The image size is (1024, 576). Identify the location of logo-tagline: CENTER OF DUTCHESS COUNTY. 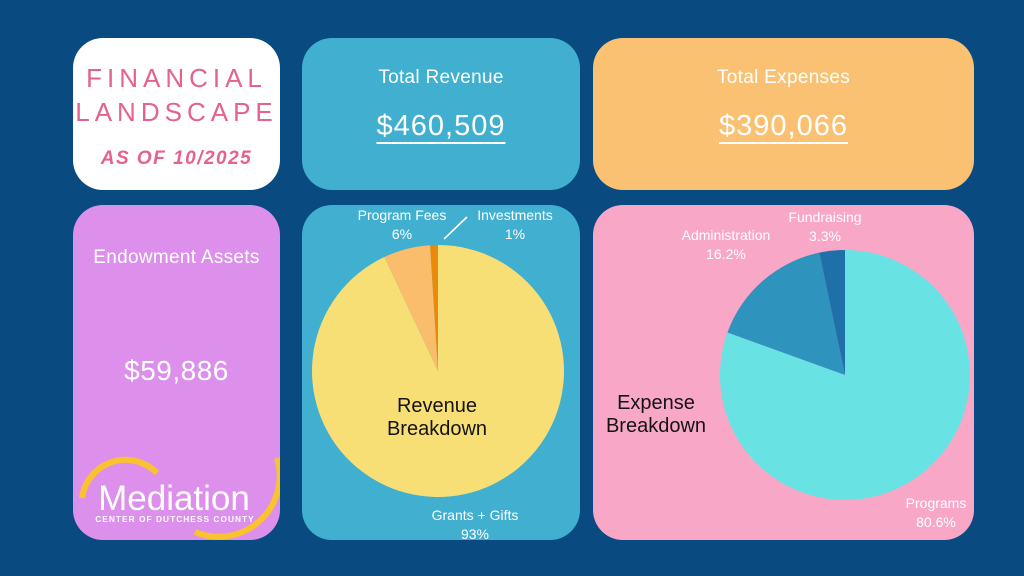
(174, 519).